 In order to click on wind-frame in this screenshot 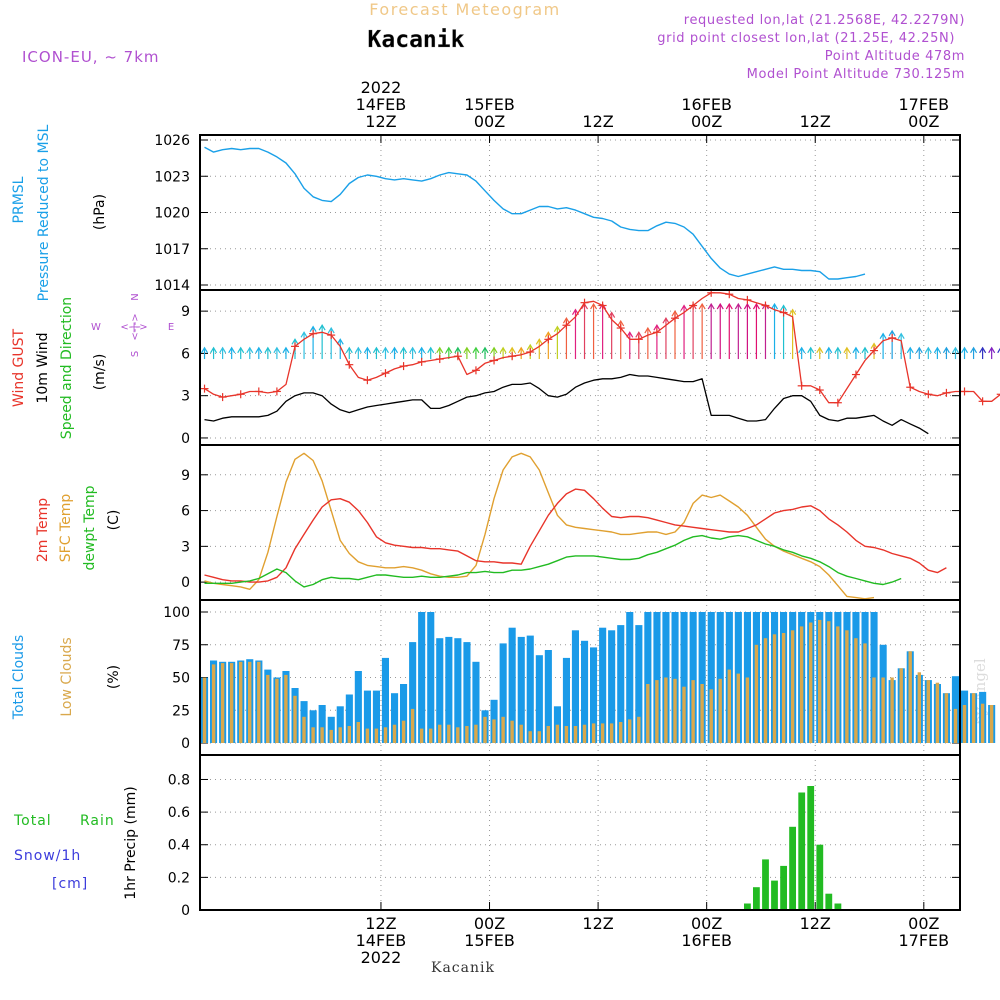, I will do `click(580, 367)`.